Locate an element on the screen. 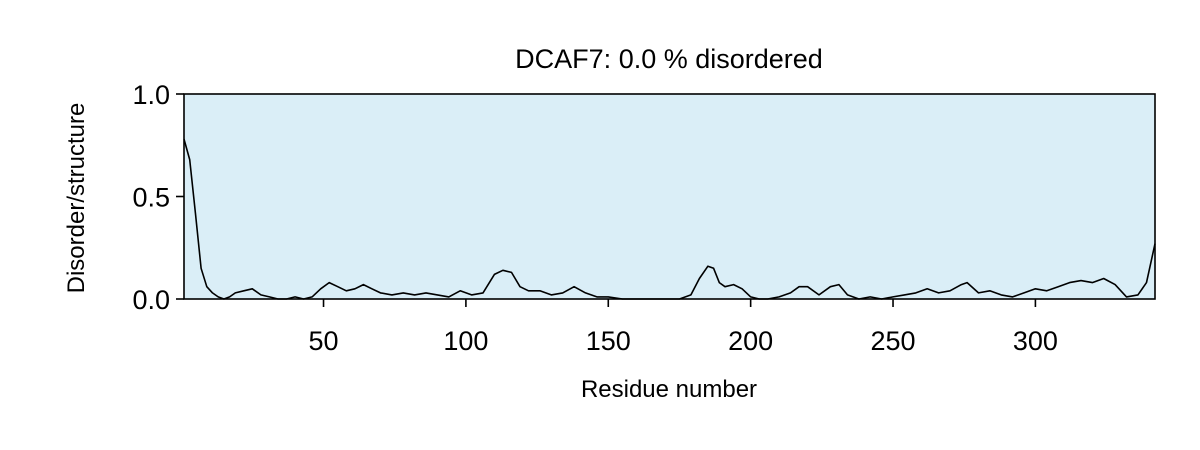  x-axis: 50 100 150 200 250 300 is located at coordinates (683, 327).